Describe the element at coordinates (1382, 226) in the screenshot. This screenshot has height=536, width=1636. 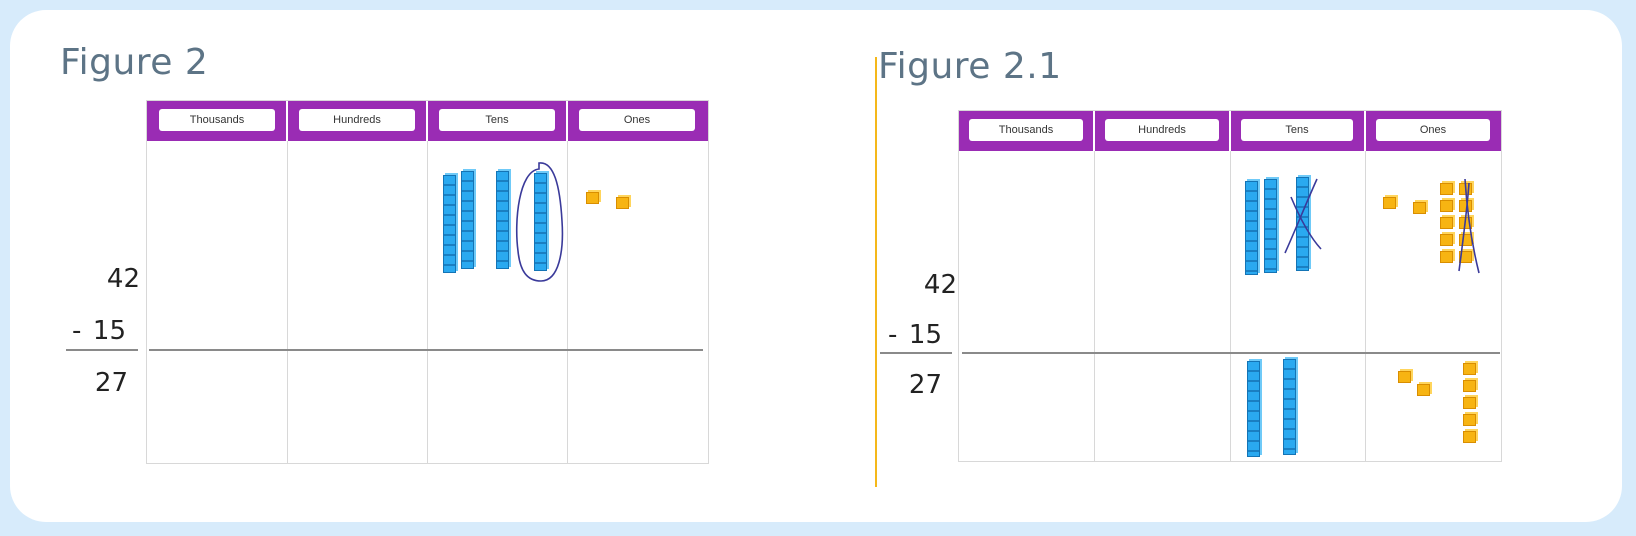
I see `cross-out-annotations` at that location.